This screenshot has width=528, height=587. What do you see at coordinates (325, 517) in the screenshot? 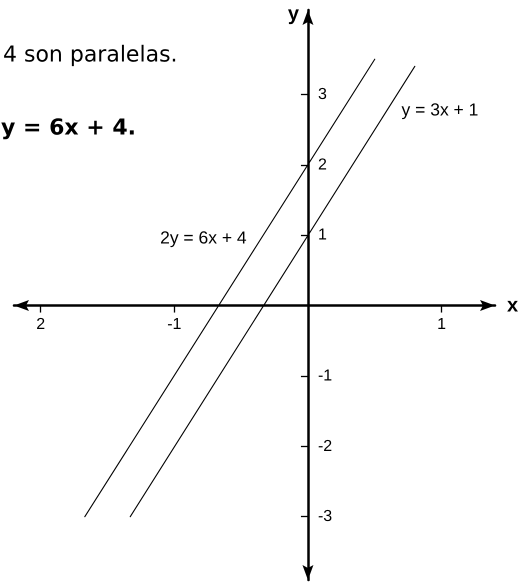
I see `y-tick-label: -3` at bounding box center [325, 517].